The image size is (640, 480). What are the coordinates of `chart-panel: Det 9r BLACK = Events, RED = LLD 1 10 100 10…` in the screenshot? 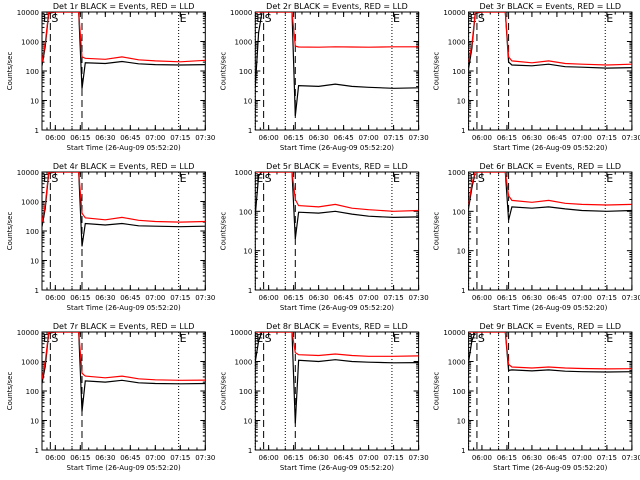 It's located at (536, 397).